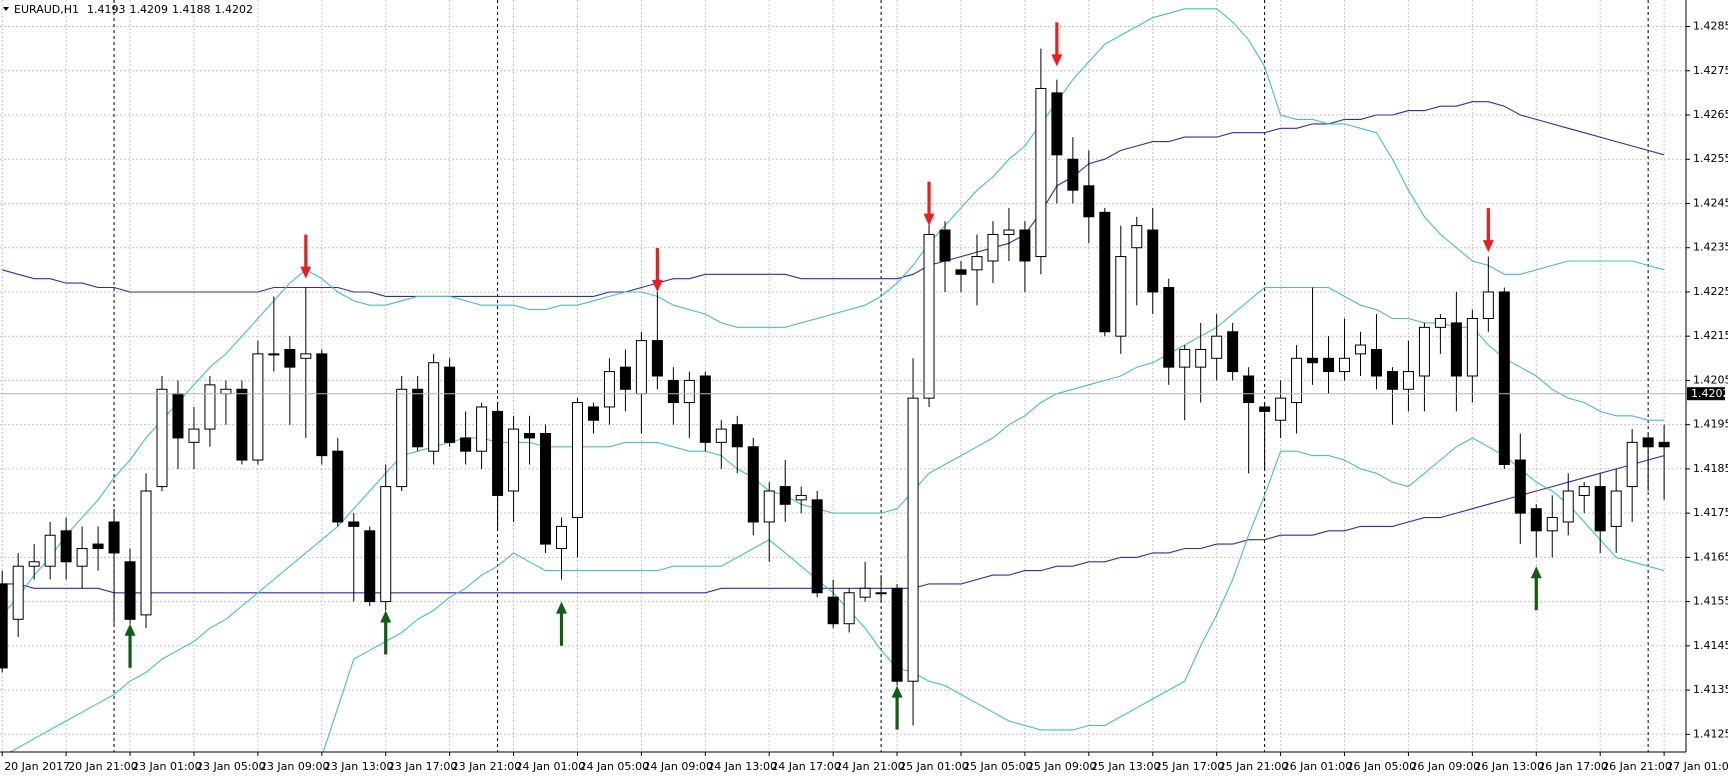 The image size is (1728, 778). Describe the element at coordinates (1710, 70) in the screenshot. I see `y-tick-label: 1.4275` at that location.